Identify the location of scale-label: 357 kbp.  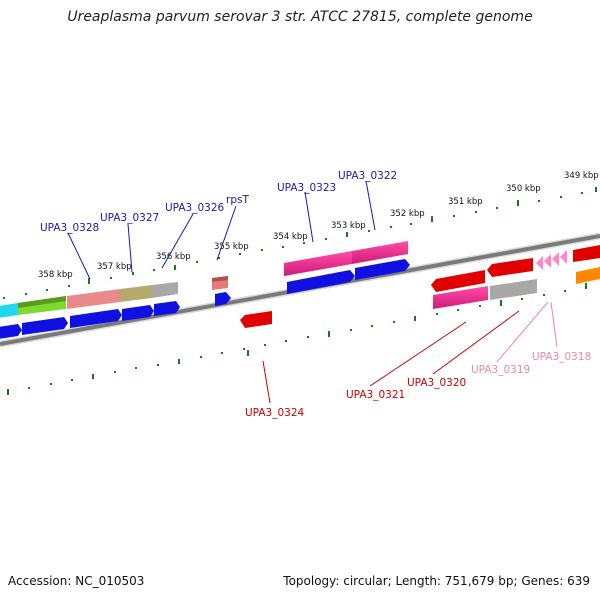
(114, 267).